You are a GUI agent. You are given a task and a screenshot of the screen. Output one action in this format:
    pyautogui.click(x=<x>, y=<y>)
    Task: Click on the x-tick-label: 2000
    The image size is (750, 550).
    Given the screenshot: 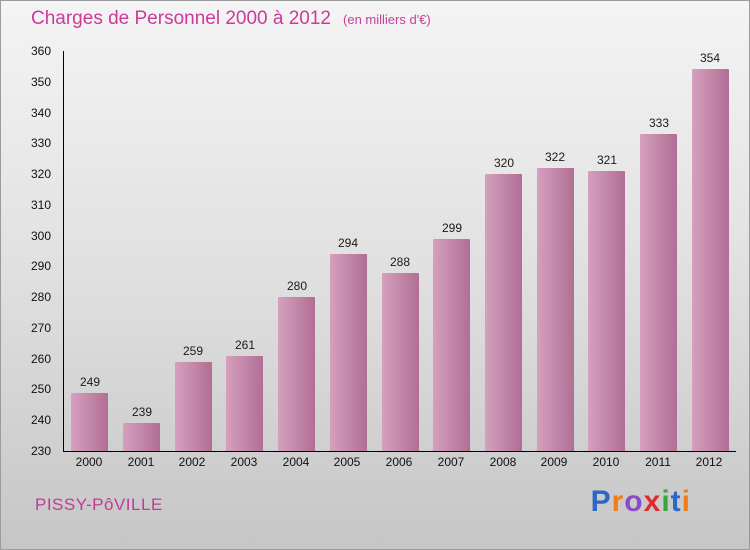 What is the action you would take?
    pyautogui.click(x=89, y=462)
    